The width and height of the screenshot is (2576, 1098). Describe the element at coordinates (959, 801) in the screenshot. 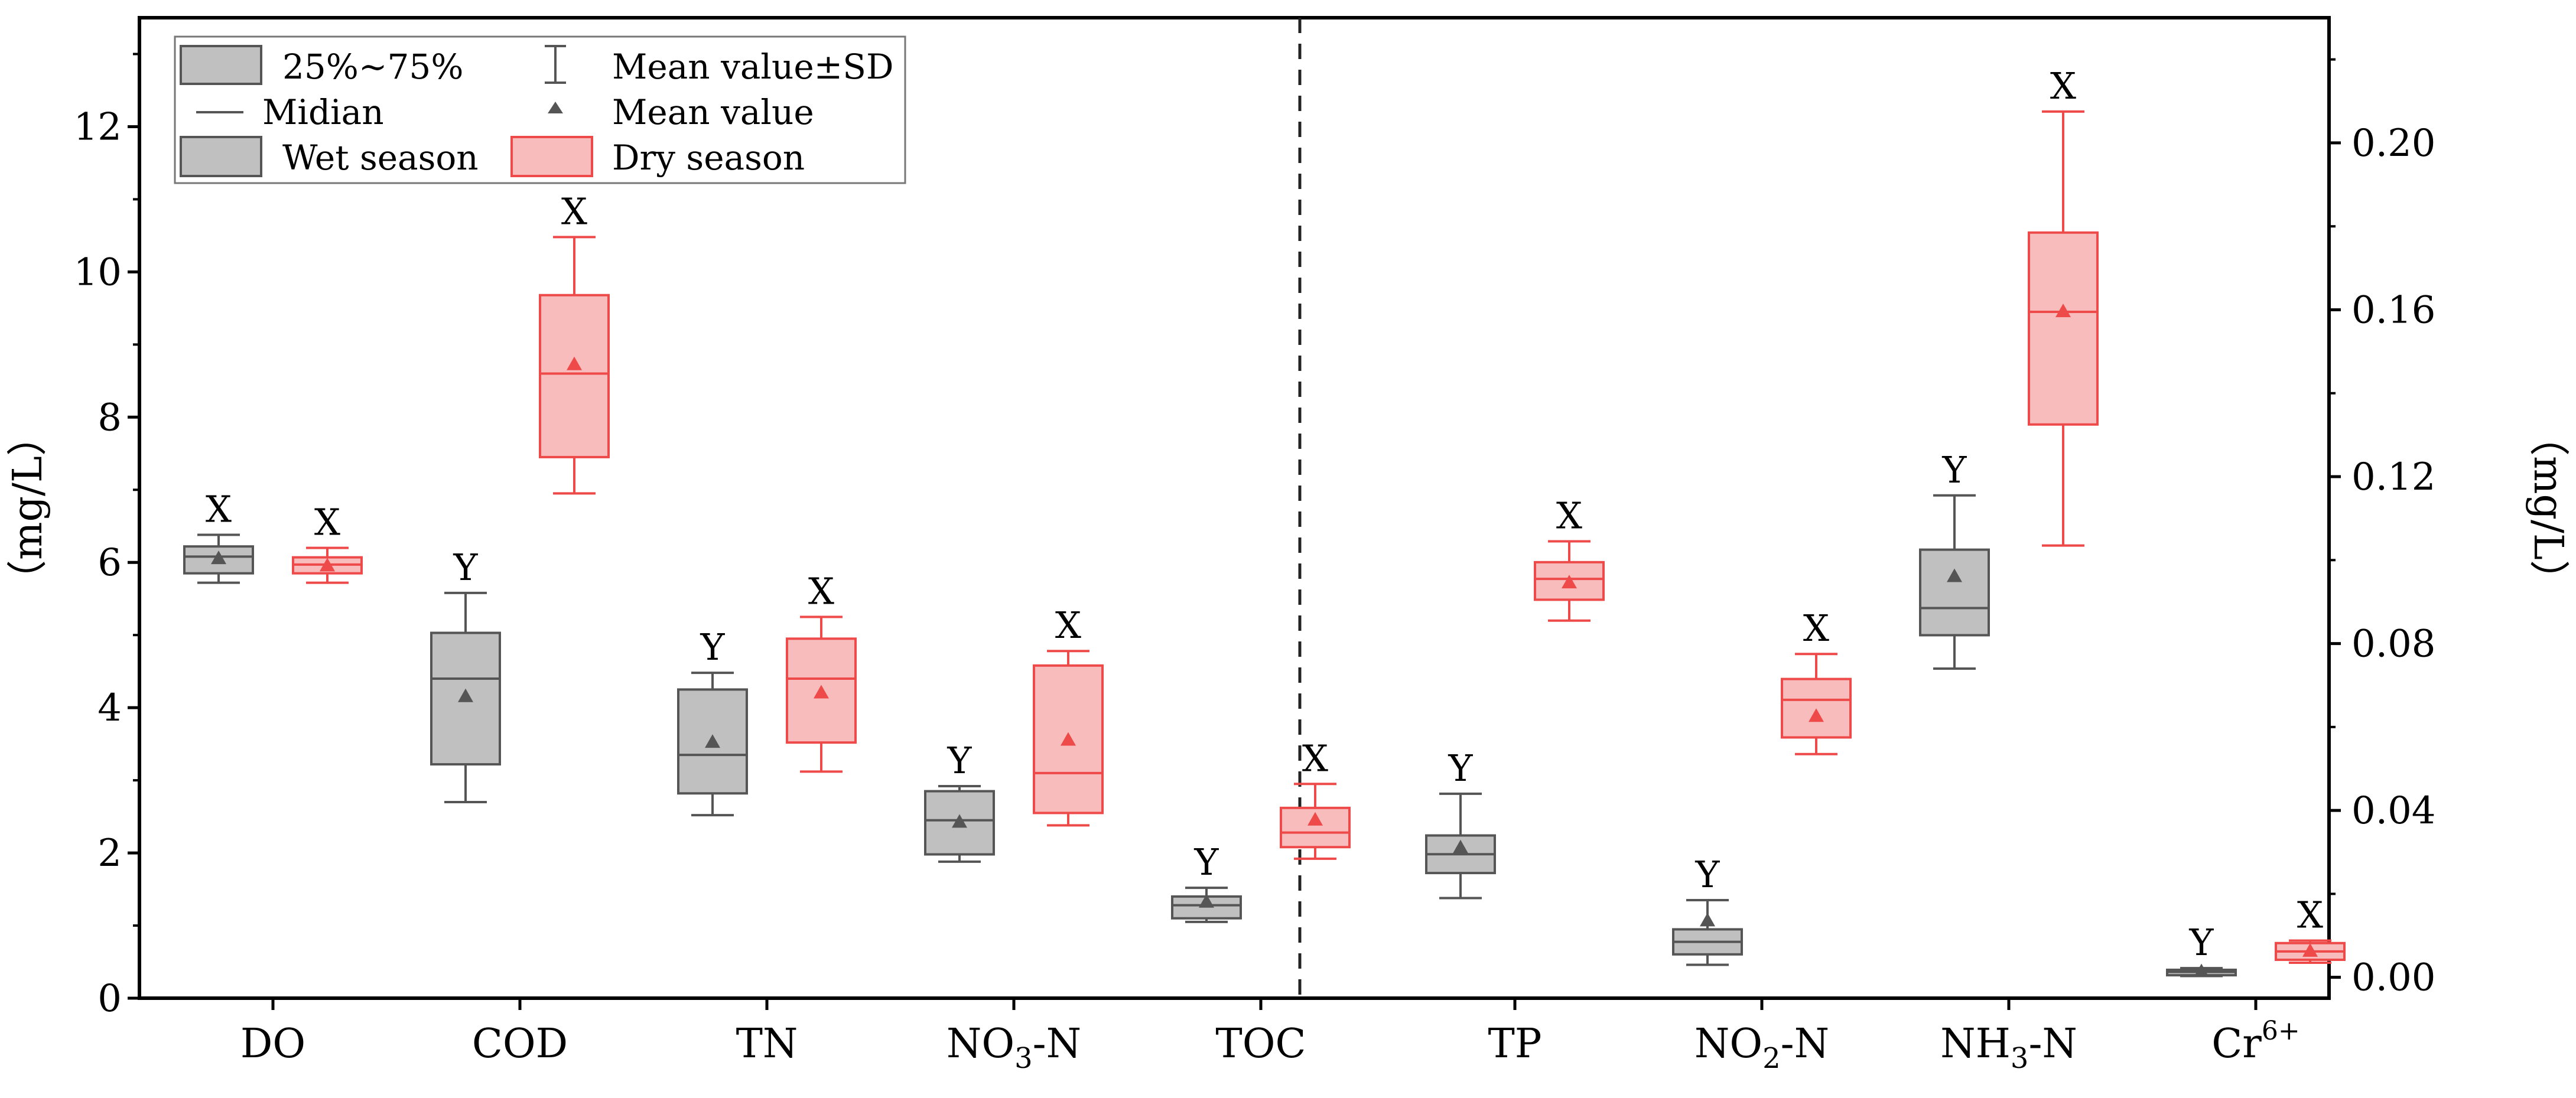

I see `box-wet-season-no3-n: Y` at that location.